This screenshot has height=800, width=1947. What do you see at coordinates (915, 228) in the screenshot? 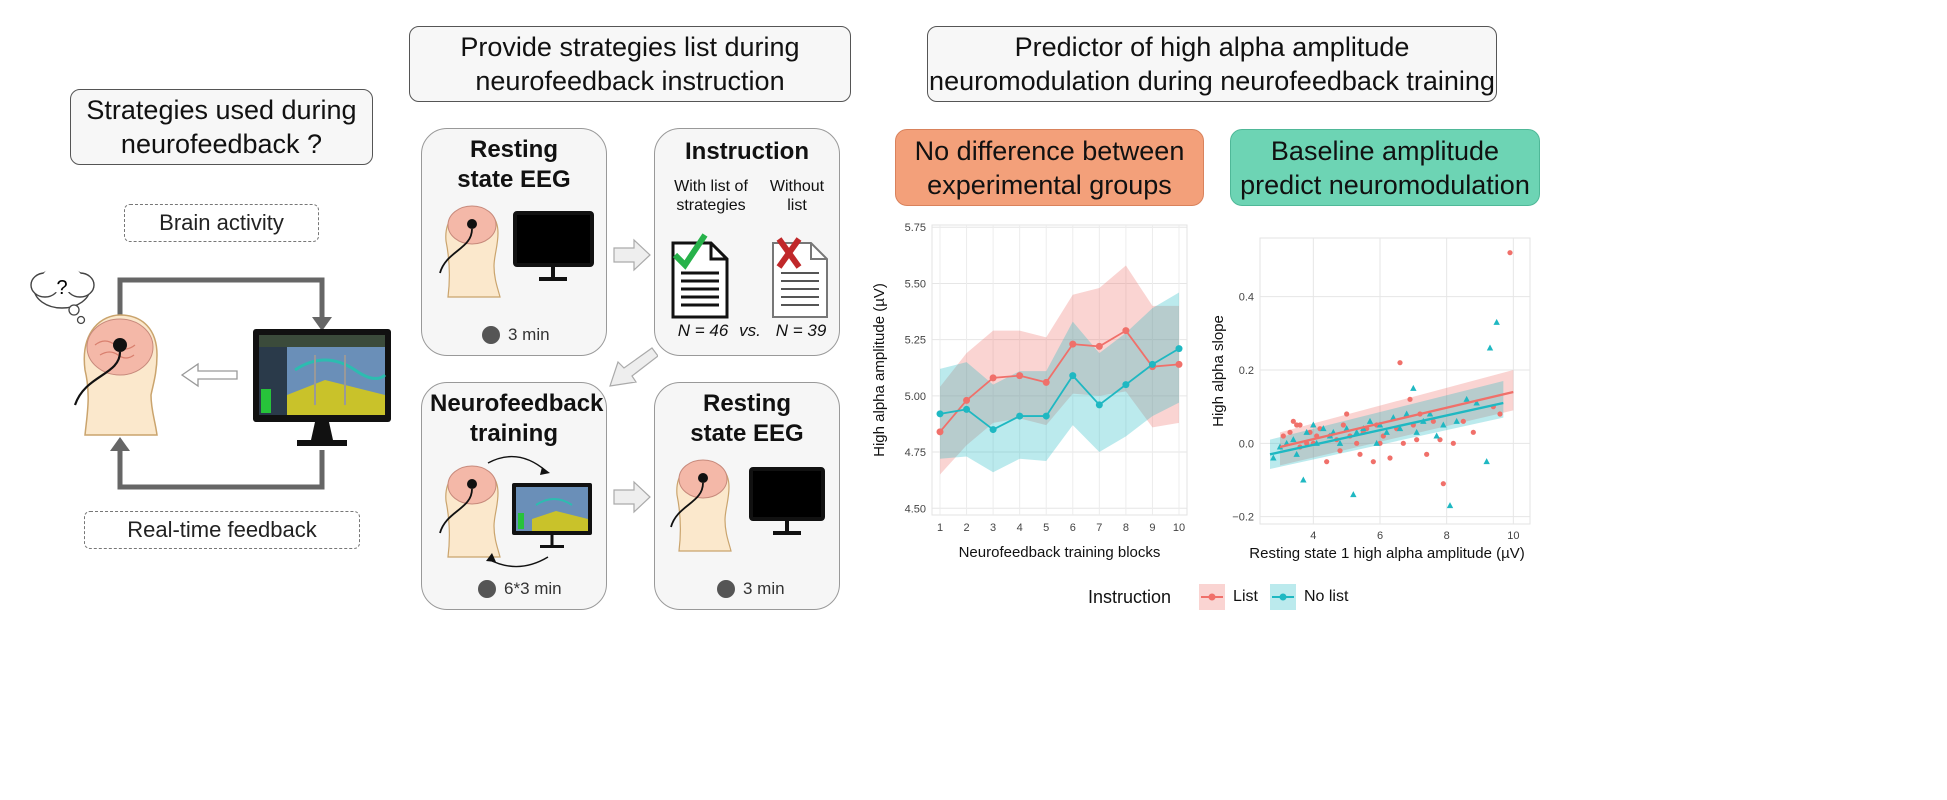
I see `y-tick-label: 5.75` at bounding box center [915, 228].